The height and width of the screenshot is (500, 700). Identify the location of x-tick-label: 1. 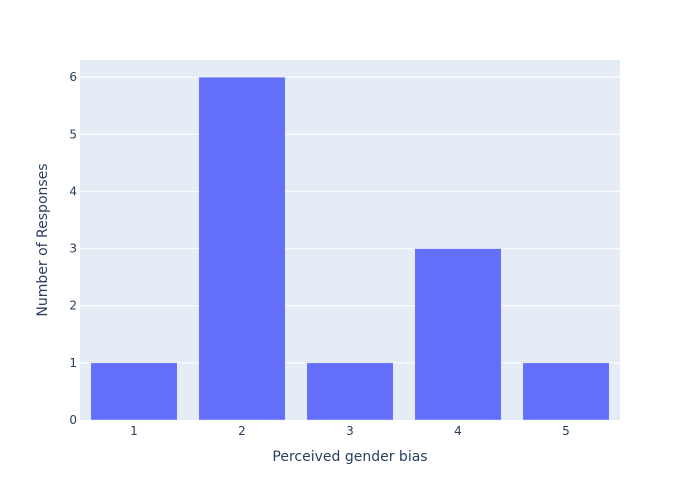
(134, 431).